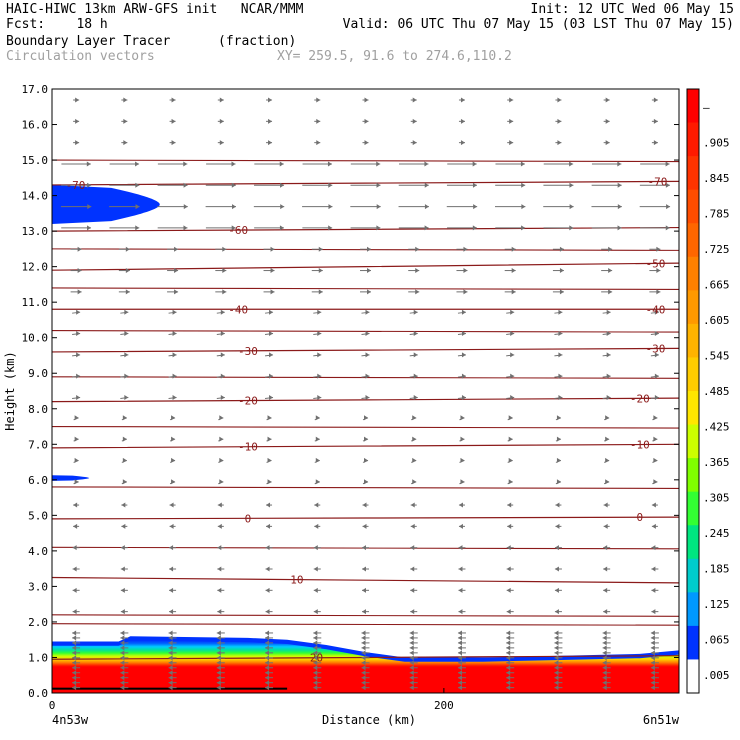 Image resolution: width=740 pixels, height=740 pixels. Describe the element at coordinates (716, 427) in the screenshot. I see `colorbar-label-9: .425` at that location.